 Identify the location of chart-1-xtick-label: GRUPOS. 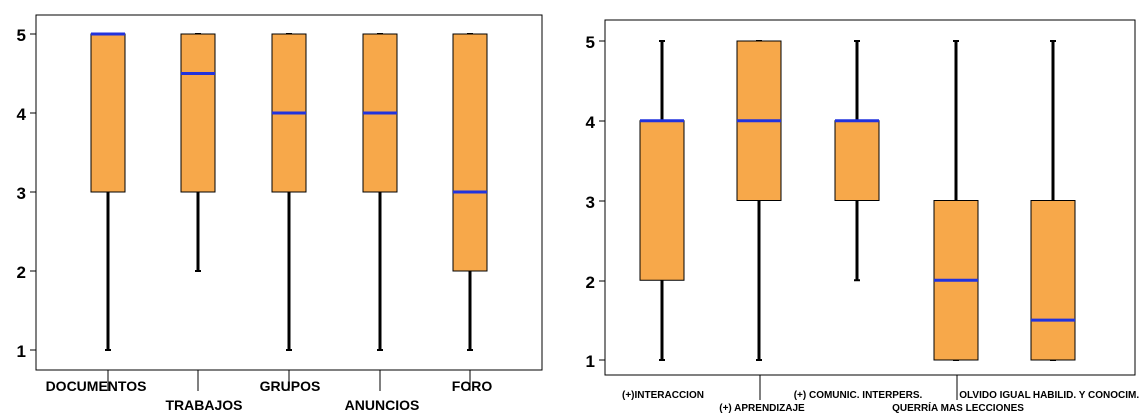
(290, 386).